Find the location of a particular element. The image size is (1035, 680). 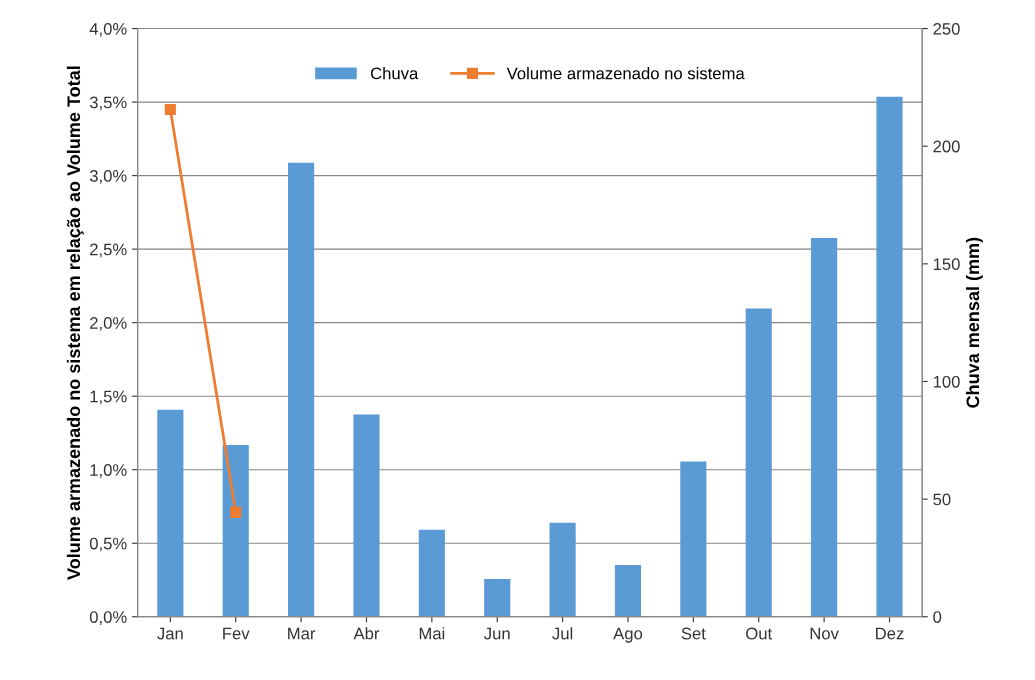

y2-tick-label: 100 is located at coordinates (946, 381).